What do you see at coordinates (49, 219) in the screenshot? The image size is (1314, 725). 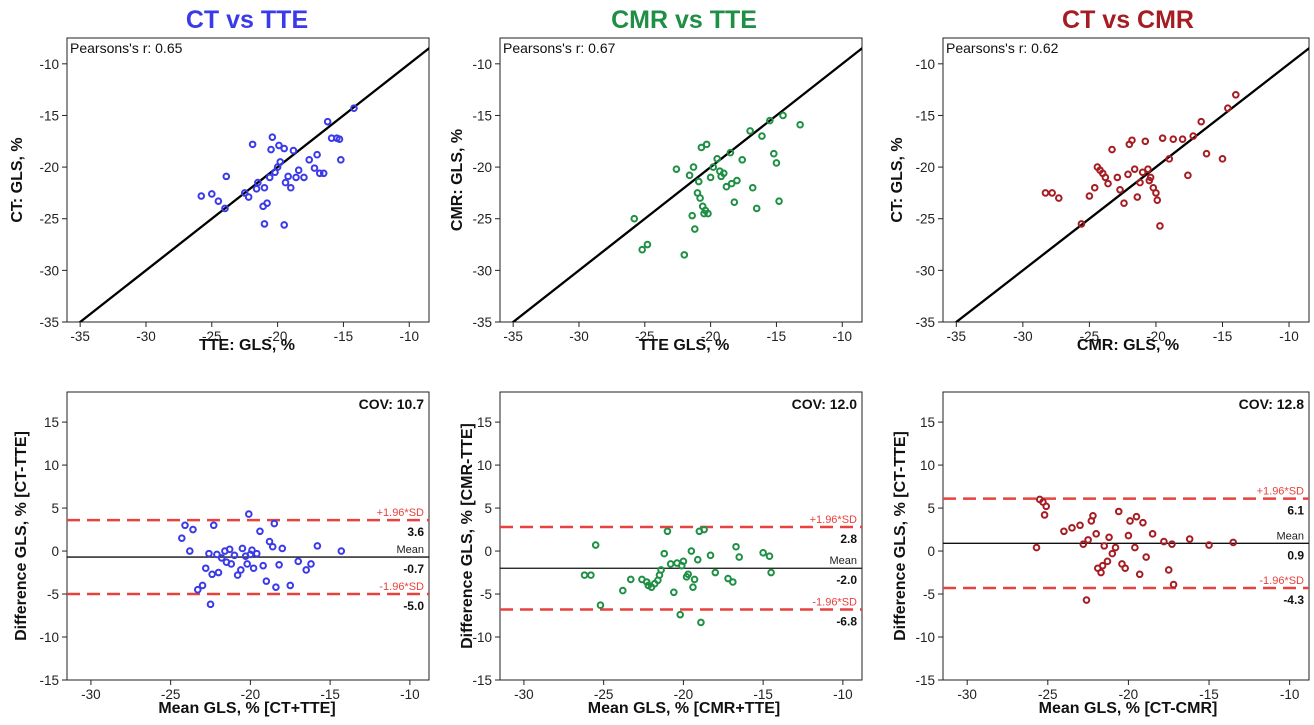 I see `y-tick-label: -25` at bounding box center [49, 219].